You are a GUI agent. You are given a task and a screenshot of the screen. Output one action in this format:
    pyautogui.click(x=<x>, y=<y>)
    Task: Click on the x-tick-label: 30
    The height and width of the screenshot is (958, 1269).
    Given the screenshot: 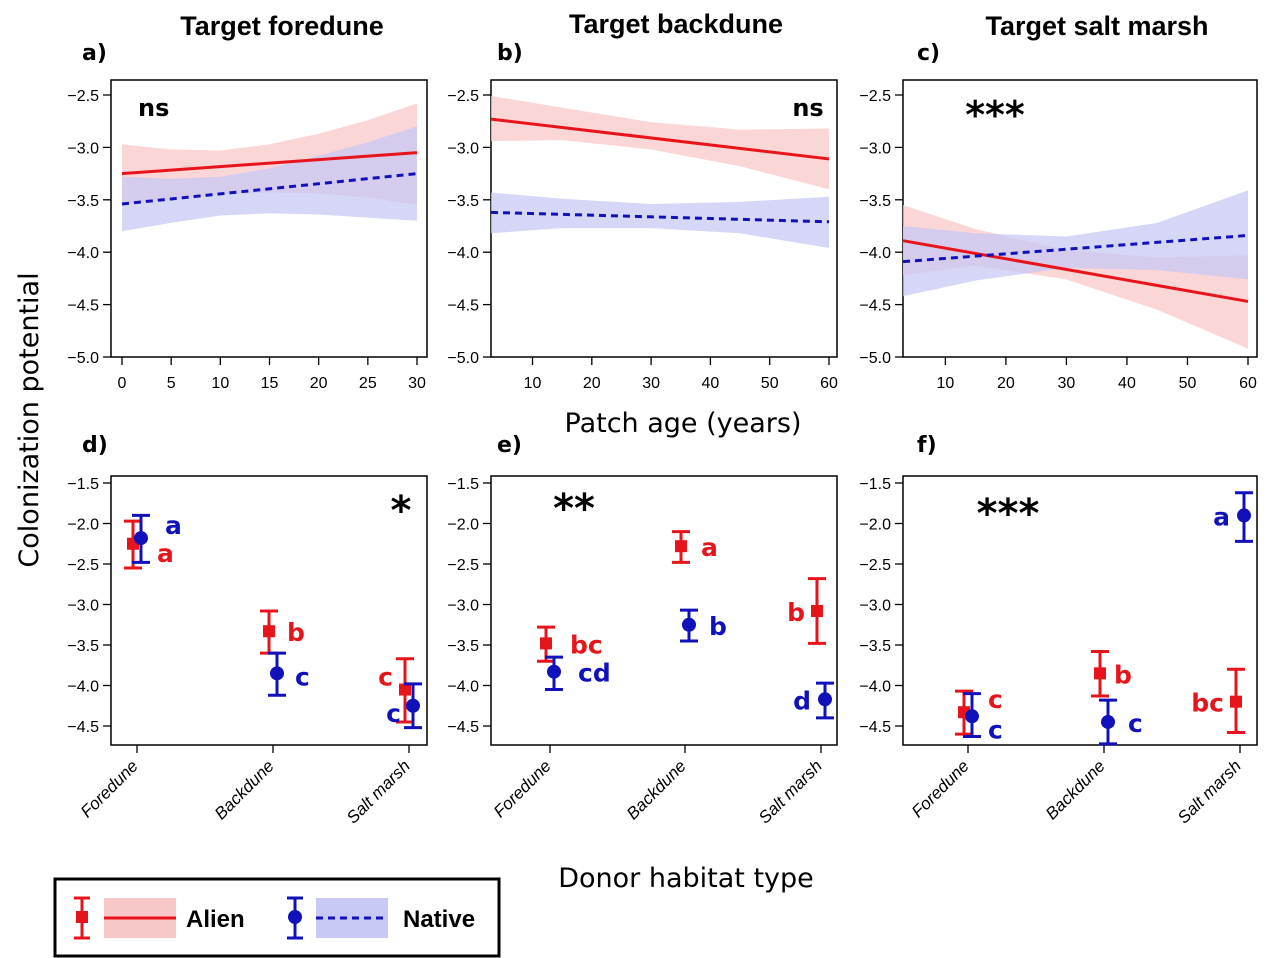 What is the action you would take?
    pyautogui.click(x=651, y=383)
    